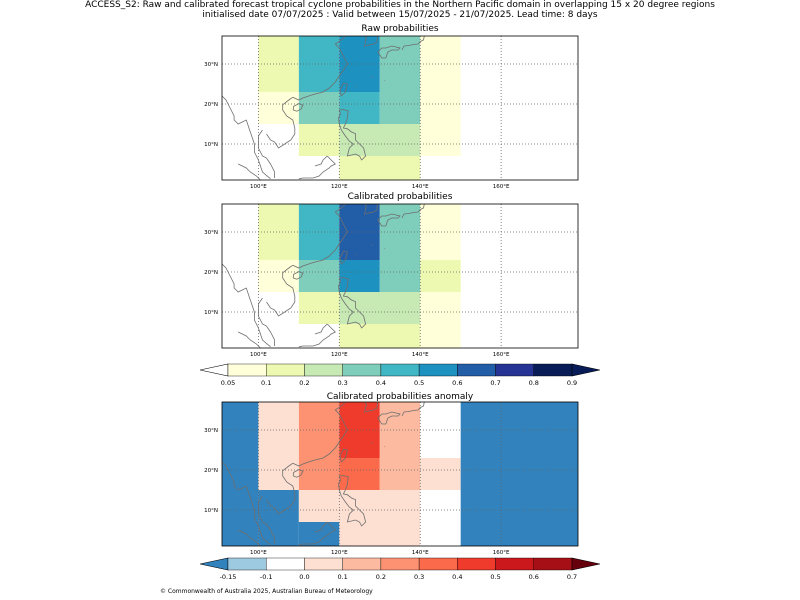 The width and height of the screenshot is (800, 600). What do you see at coordinates (501, 355) in the screenshot?
I see `longitude-tick-label: 160°E` at bounding box center [501, 355].